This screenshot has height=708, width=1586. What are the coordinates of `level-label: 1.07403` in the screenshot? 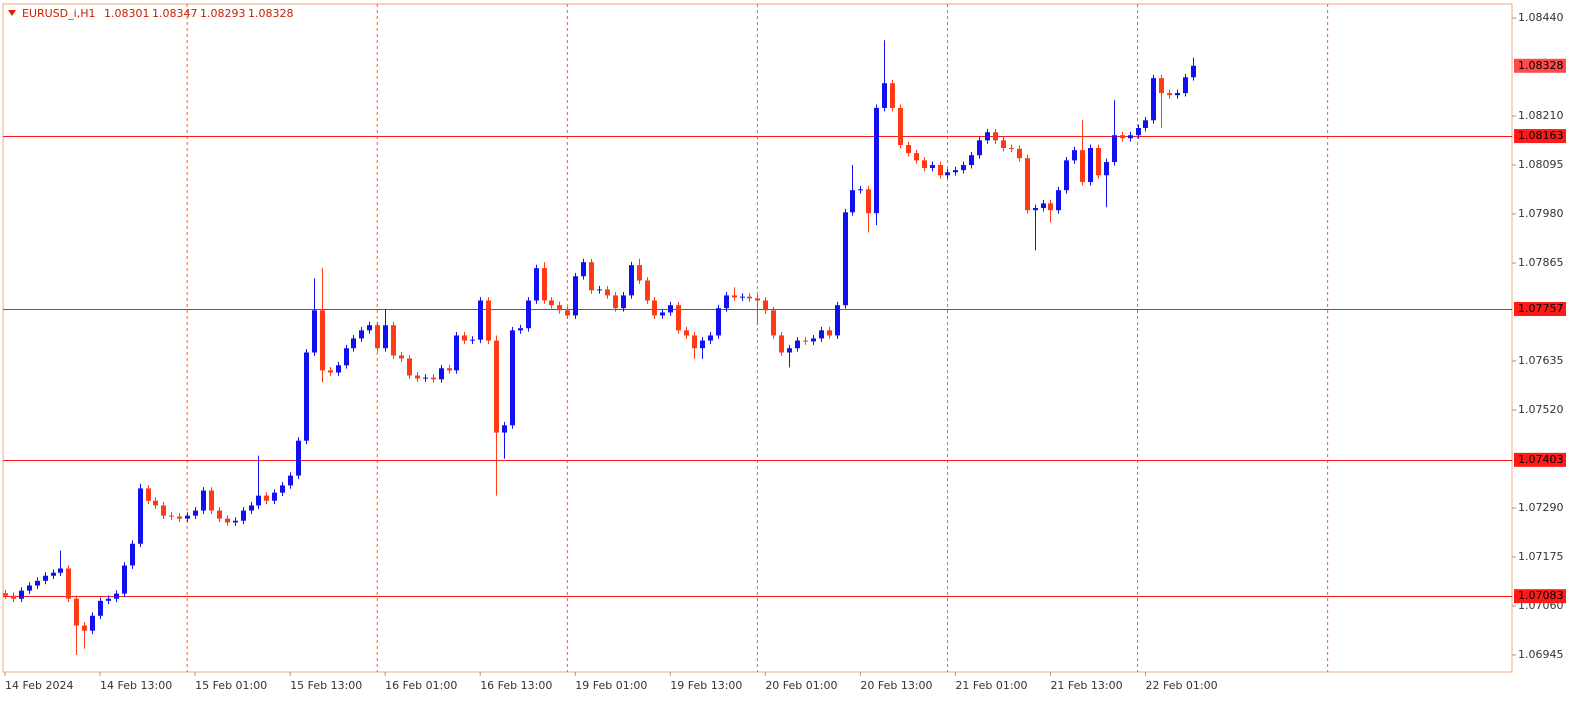 It's located at (1541, 459).